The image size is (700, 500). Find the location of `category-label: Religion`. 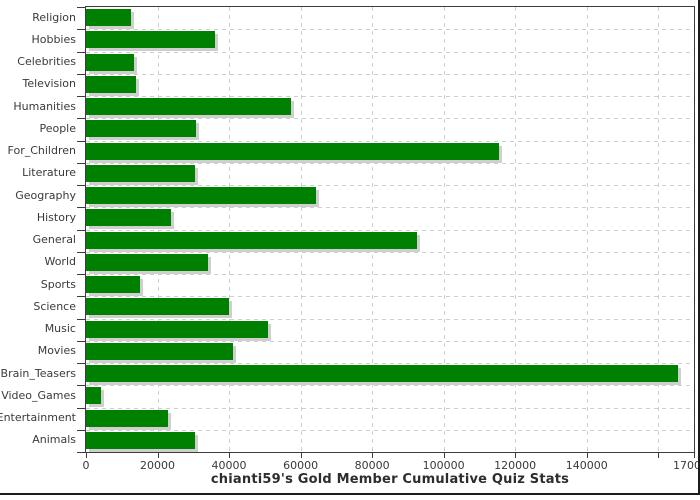

category-label: Religion is located at coordinates (54, 17).